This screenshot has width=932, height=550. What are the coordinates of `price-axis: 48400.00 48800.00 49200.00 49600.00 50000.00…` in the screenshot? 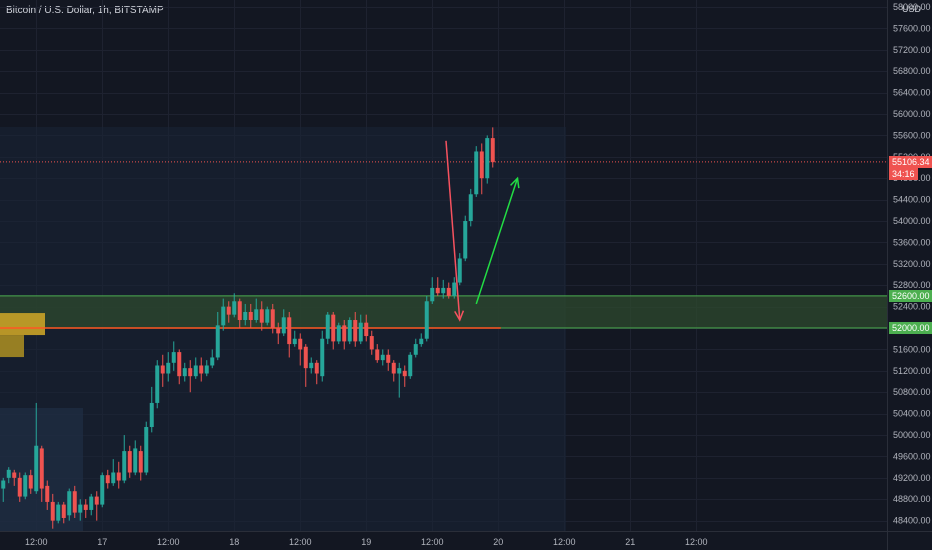 It's located at (909, 275).